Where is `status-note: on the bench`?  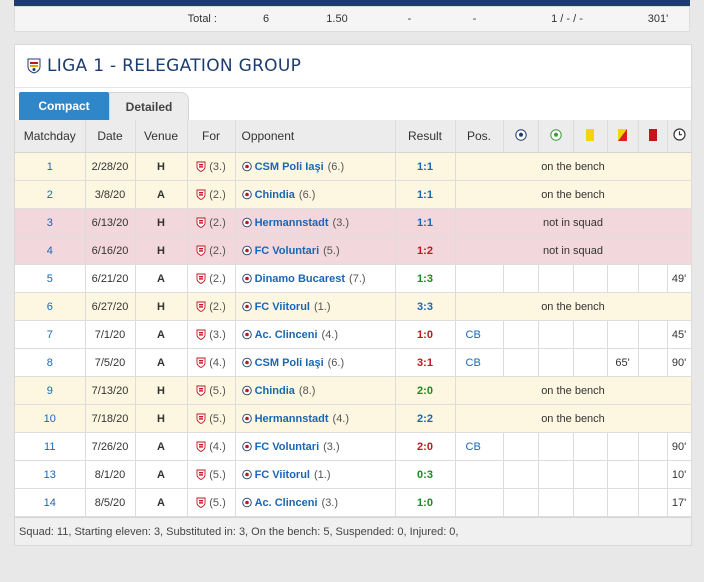
status-note: on the bench is located at coordinates (573, 194).